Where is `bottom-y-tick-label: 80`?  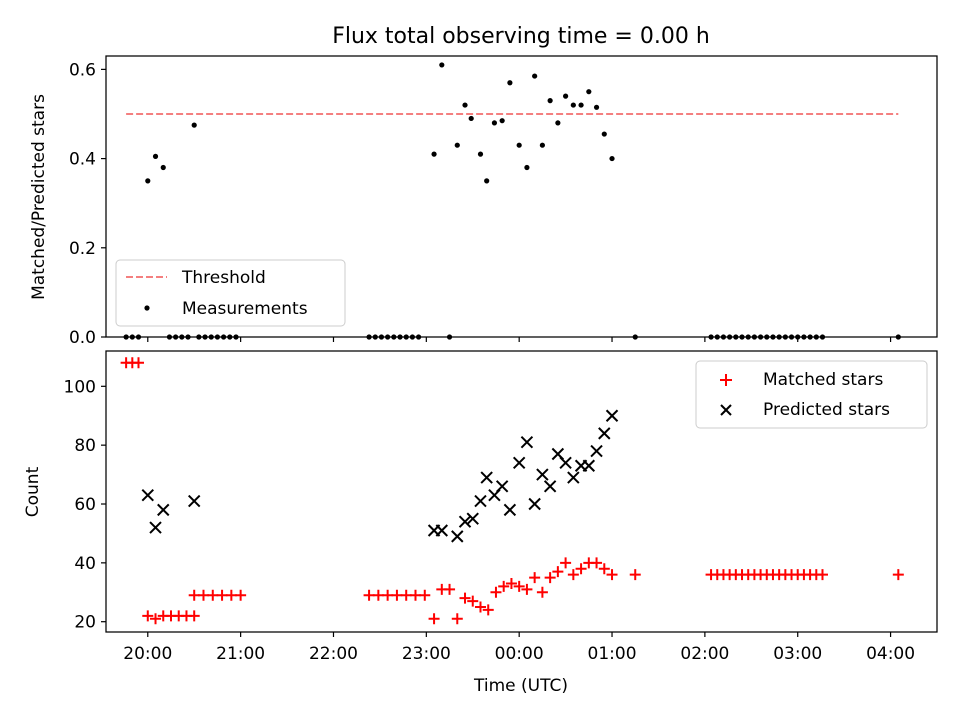 bottom-y-tick-label: 80 is located at coordinates (85, 446).